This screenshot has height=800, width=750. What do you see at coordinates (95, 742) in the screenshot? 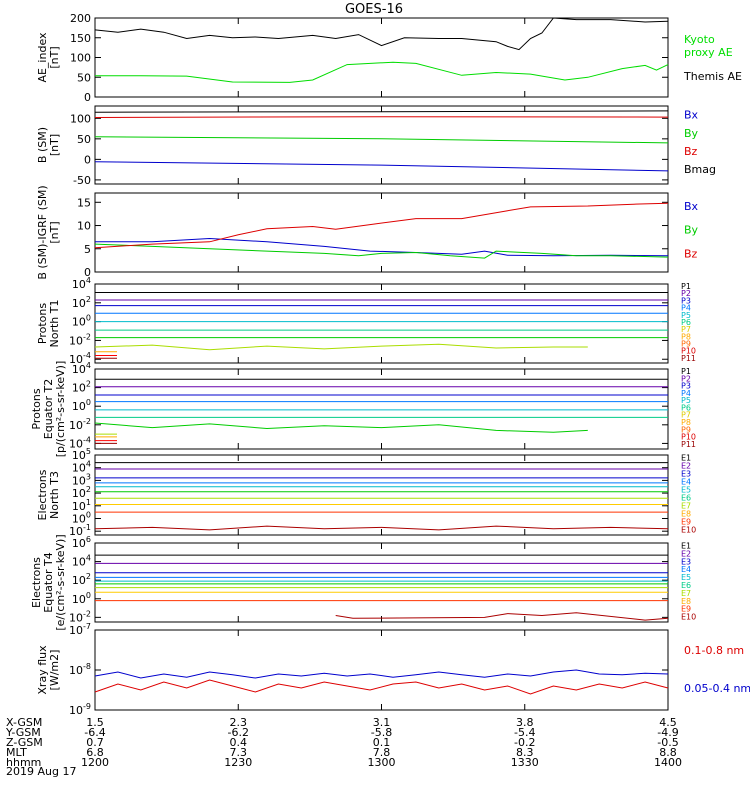
I see `ephemeris-value: 0.7` at bounding box center [95, 742].